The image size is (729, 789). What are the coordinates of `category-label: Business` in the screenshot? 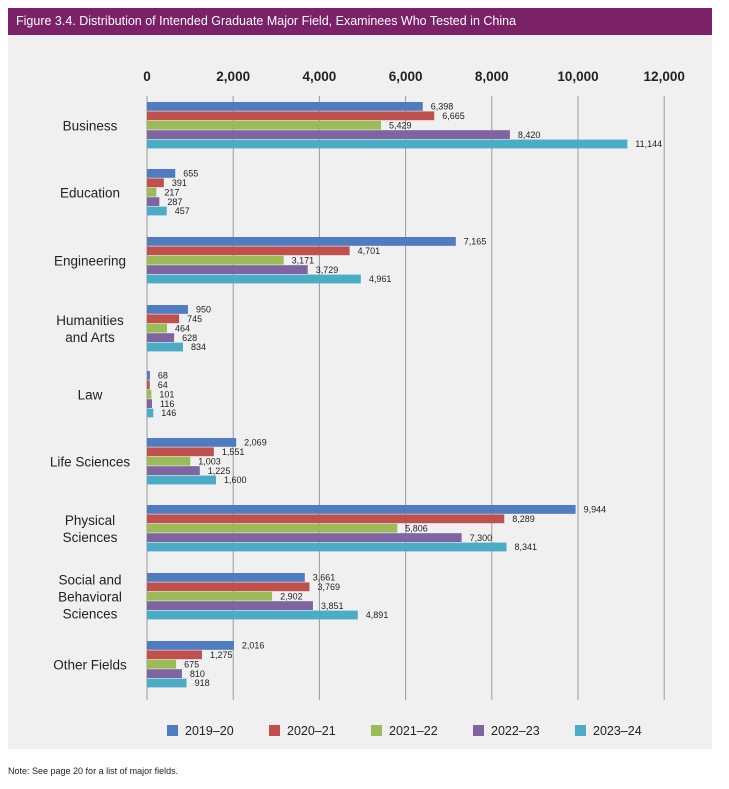 It's located at (90, 126).